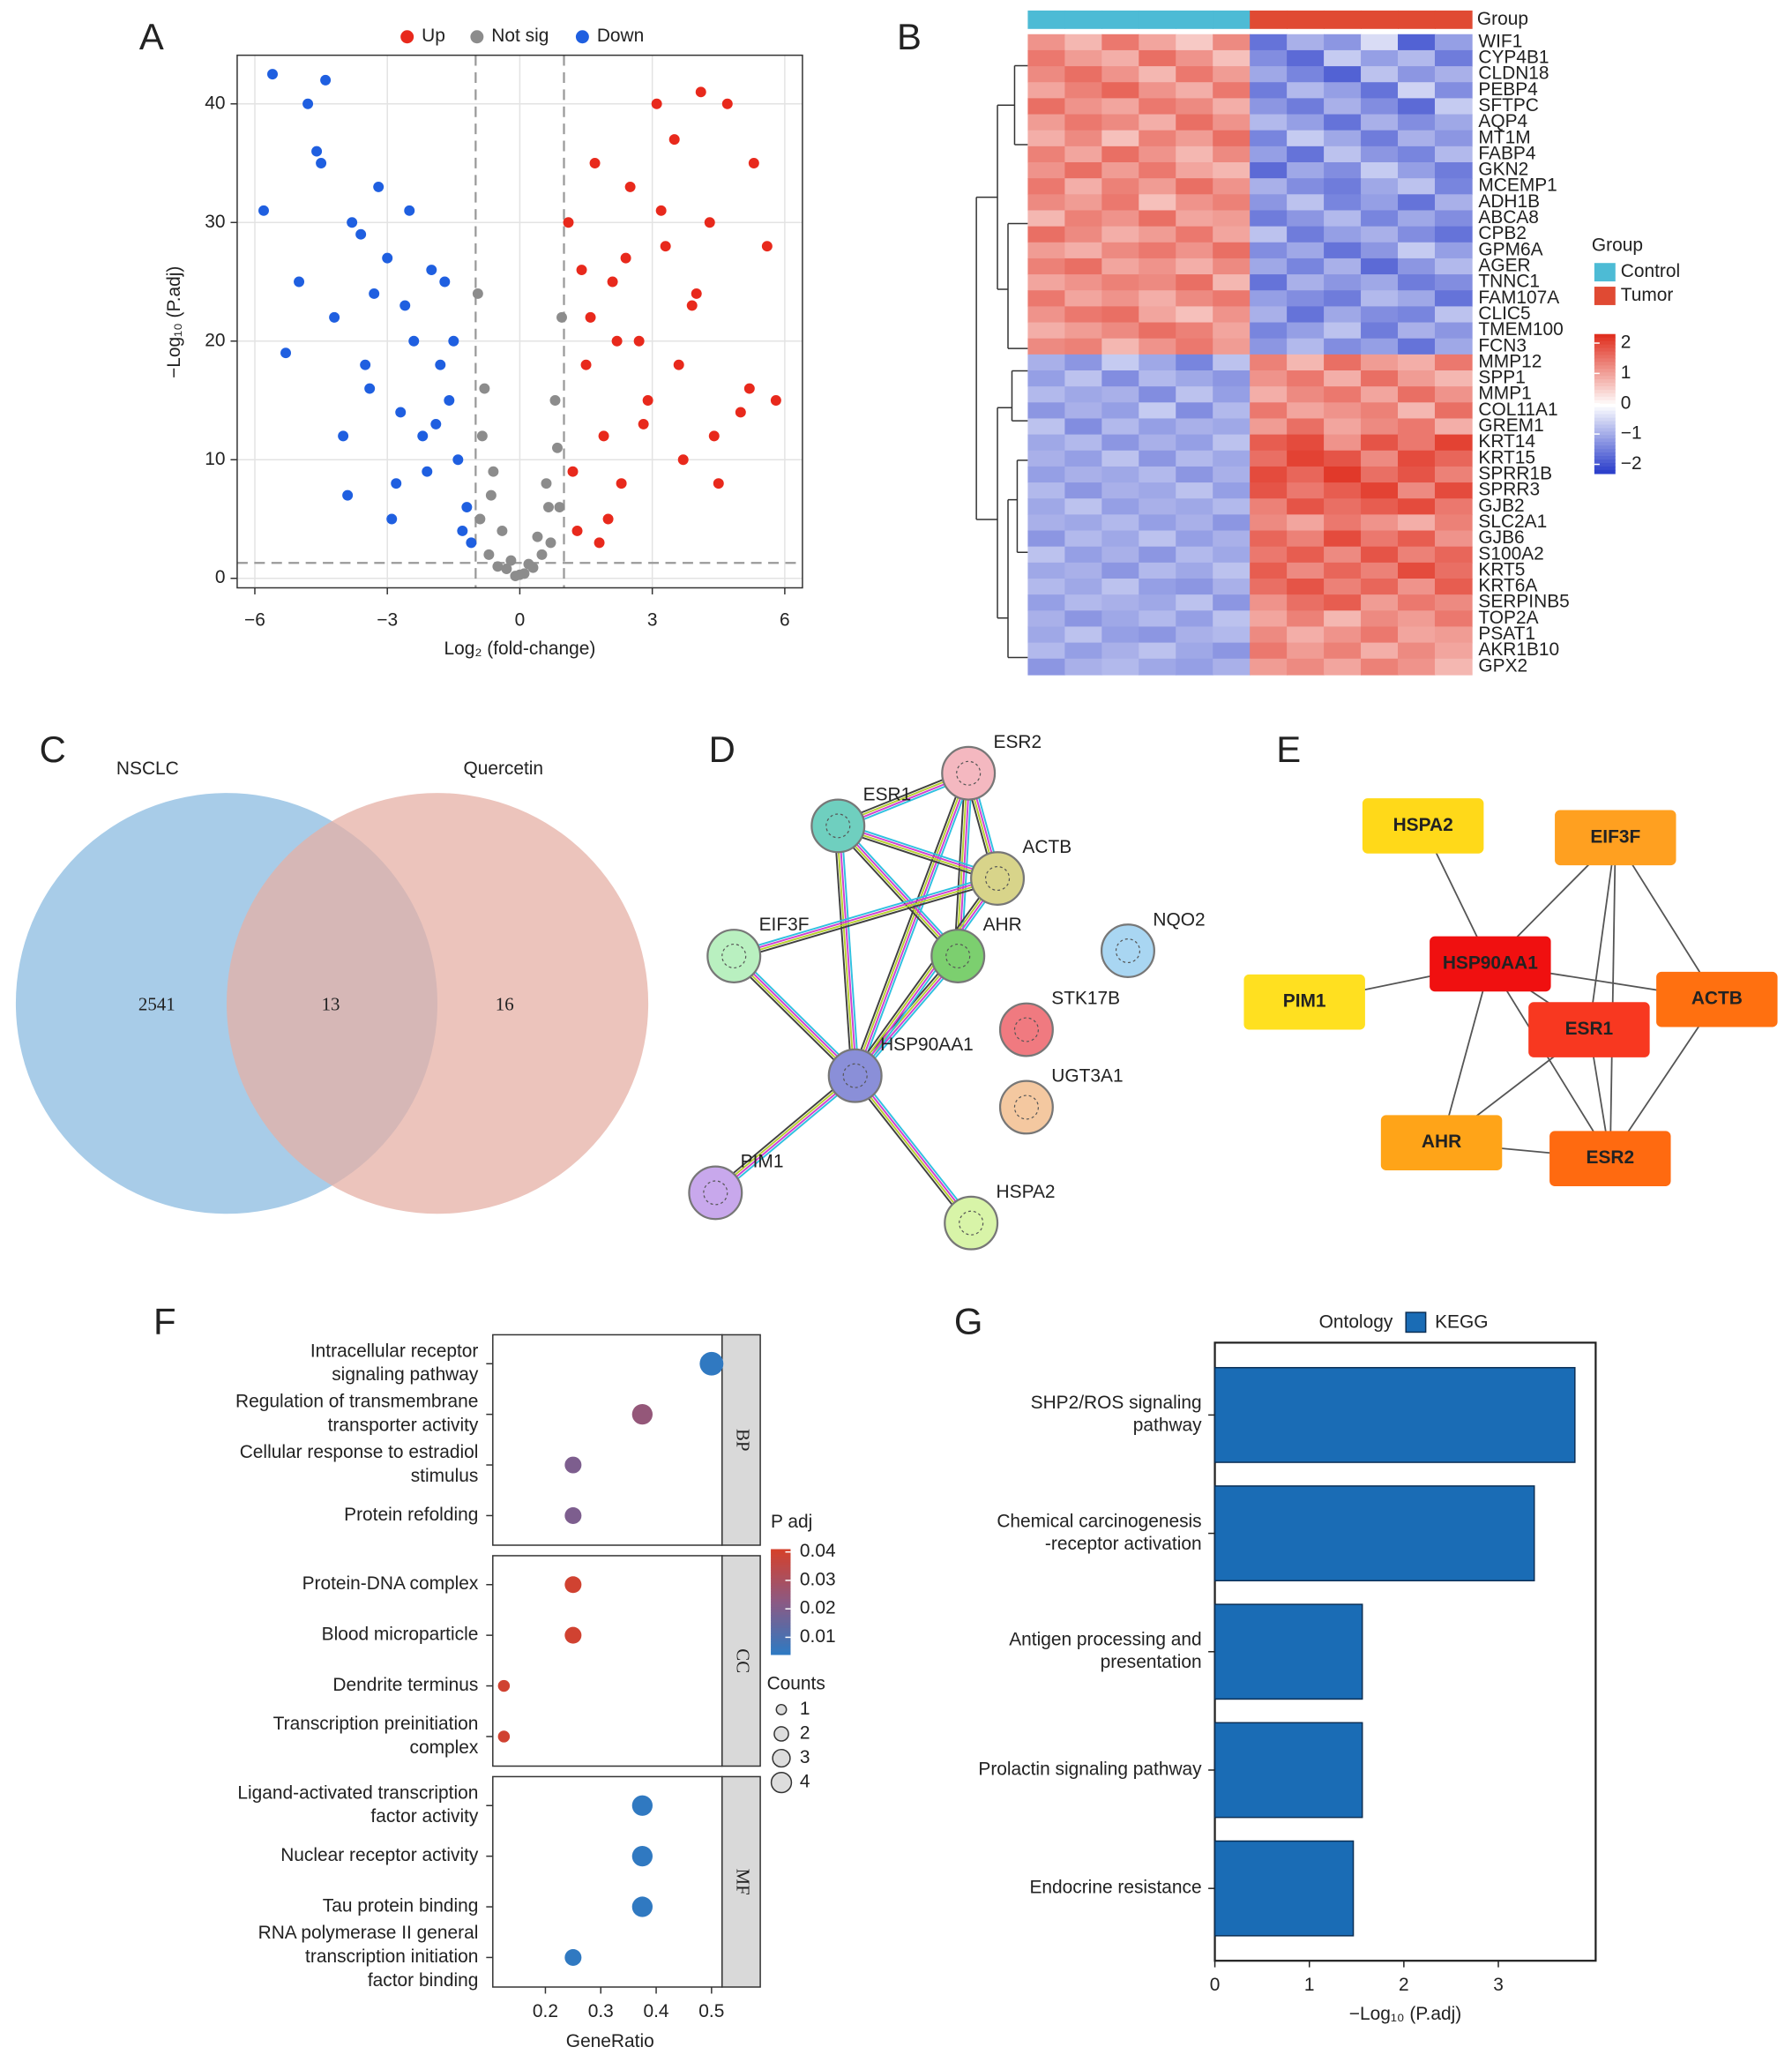 The height and width of the screenshot is (2062, 1792). What do you see at coordinates (607, 1881) in the screenshot?
I see `facet-panel` at bounding box center [607, 1881].